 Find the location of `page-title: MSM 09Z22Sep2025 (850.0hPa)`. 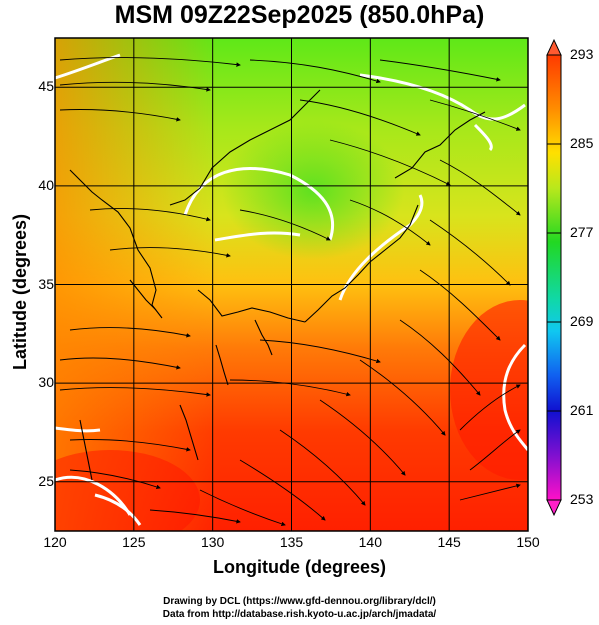

page-title: MSM 09Z22Sep2025 (850.0hPa) is located at coordinates (299, 15).